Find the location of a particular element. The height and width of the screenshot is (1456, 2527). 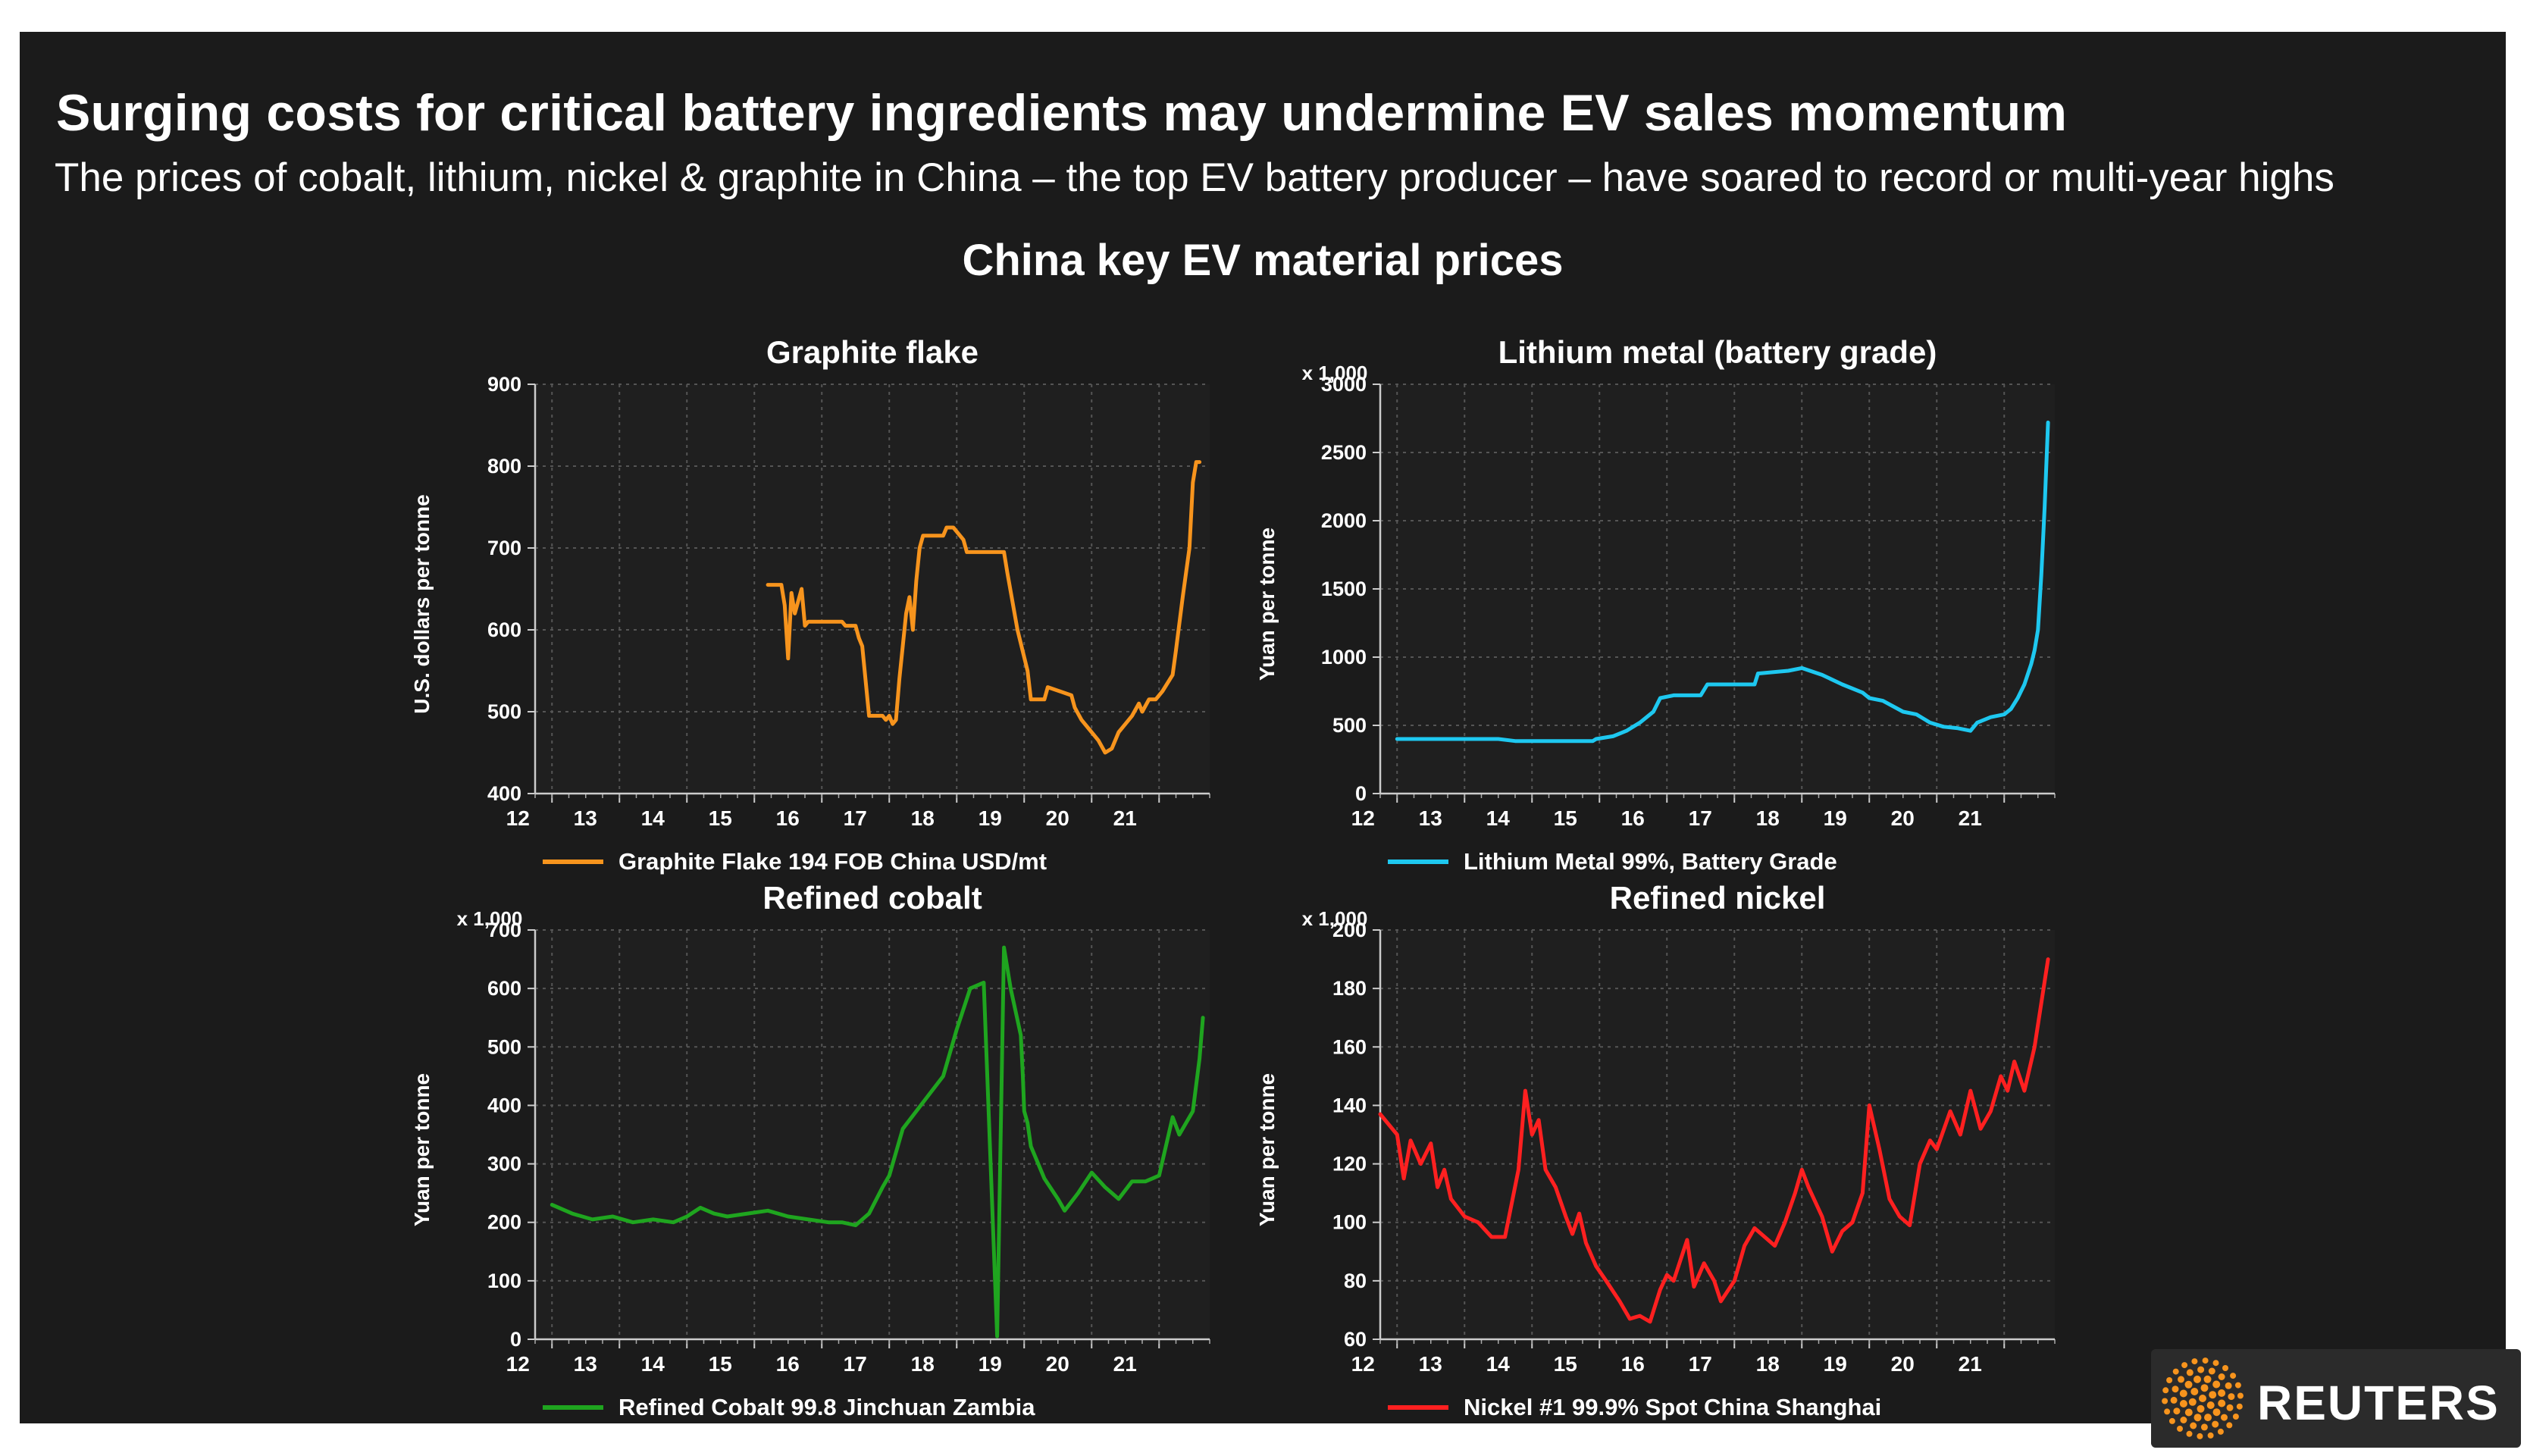

nickel-x-tick-label: 16 is located at coordinates (1633, 1364).